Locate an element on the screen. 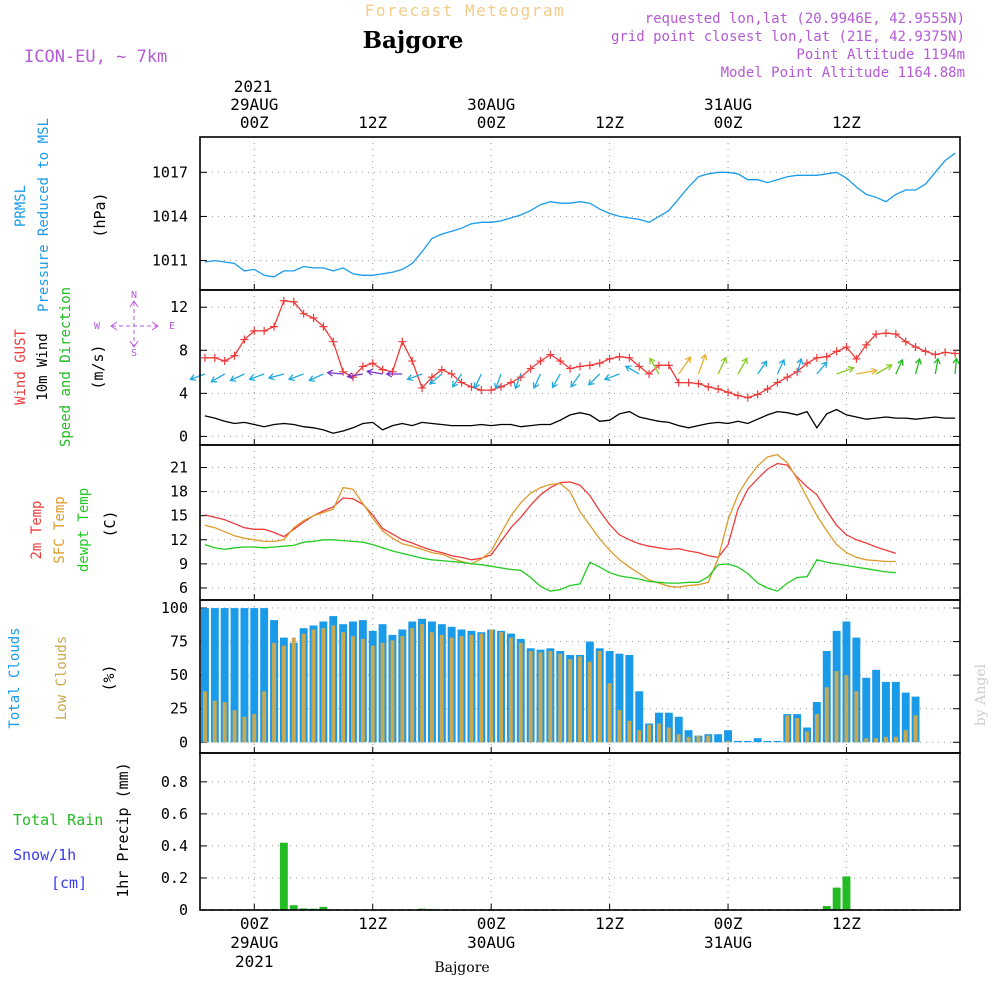 Image resolution: width=1000 pixels, height=1004 pixels. snow-label: Snow/1h is located at coordinates (44, 855).